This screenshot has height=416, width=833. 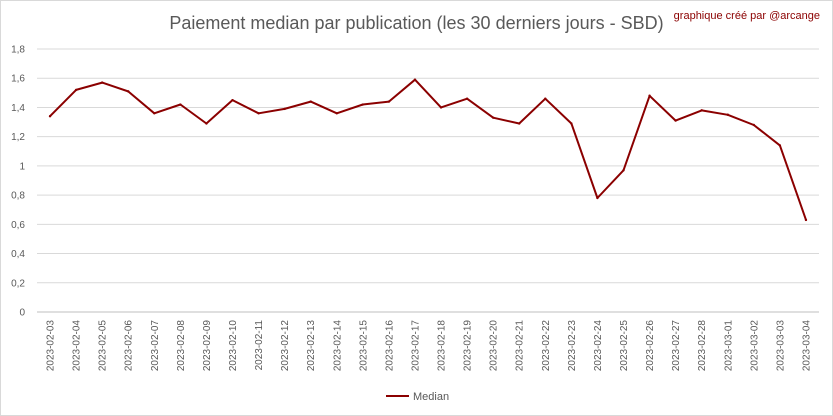 What do you see at coordinates (572, 346) in the screenshot?
I see `x-tick-label: 2023-02-23` at bounding box center [572, 346].